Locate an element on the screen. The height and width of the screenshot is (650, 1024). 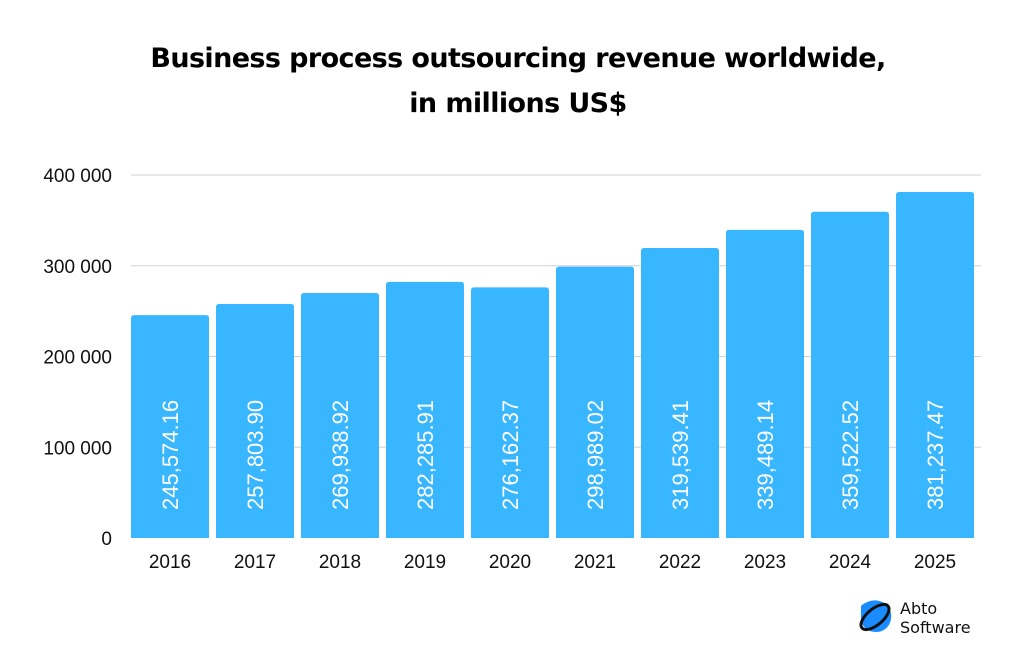
bar-value-label: 319,539.41 is located at coordinates (680, 455).